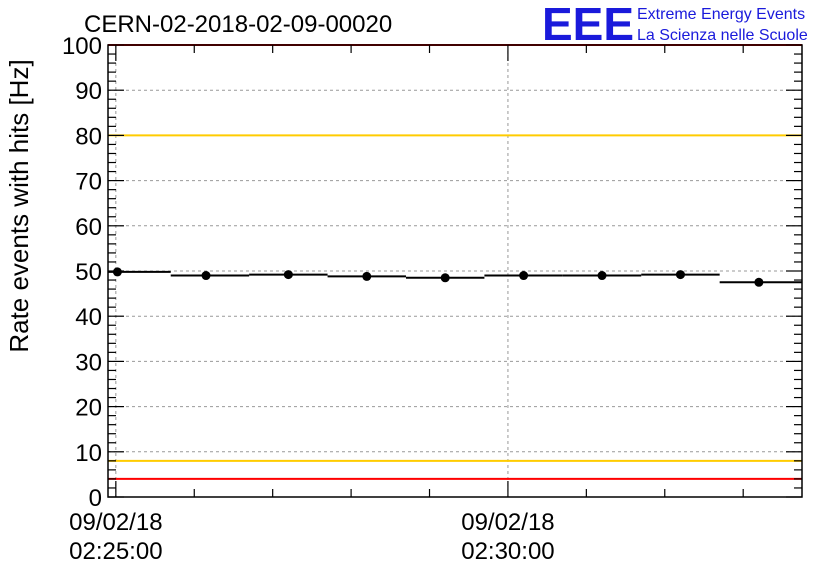 This screenshot has width=836, height=572. I want to click on y-tick-label: 30, so click(88, 362).